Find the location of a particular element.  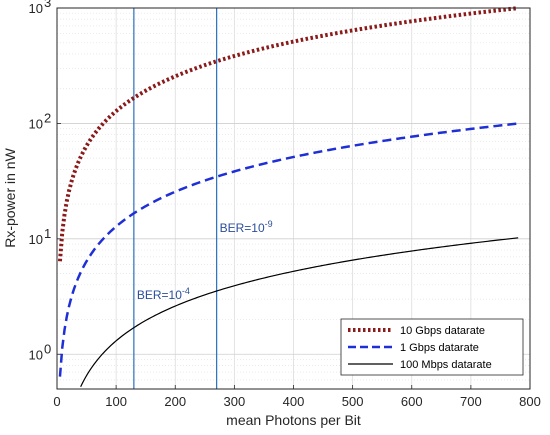

x-tick-label: 400 is located at coordinates (294, 401).